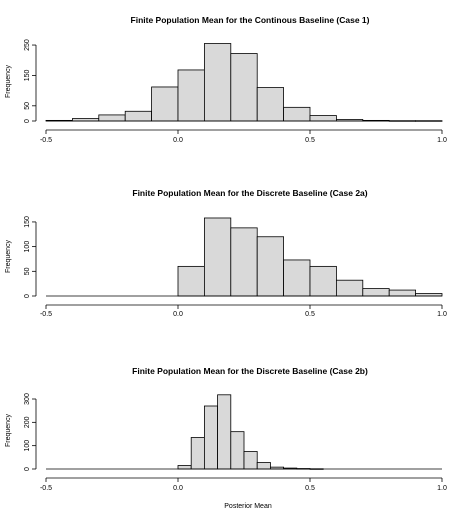  I want to click on y-tick-label: 300, so click(27, 399).